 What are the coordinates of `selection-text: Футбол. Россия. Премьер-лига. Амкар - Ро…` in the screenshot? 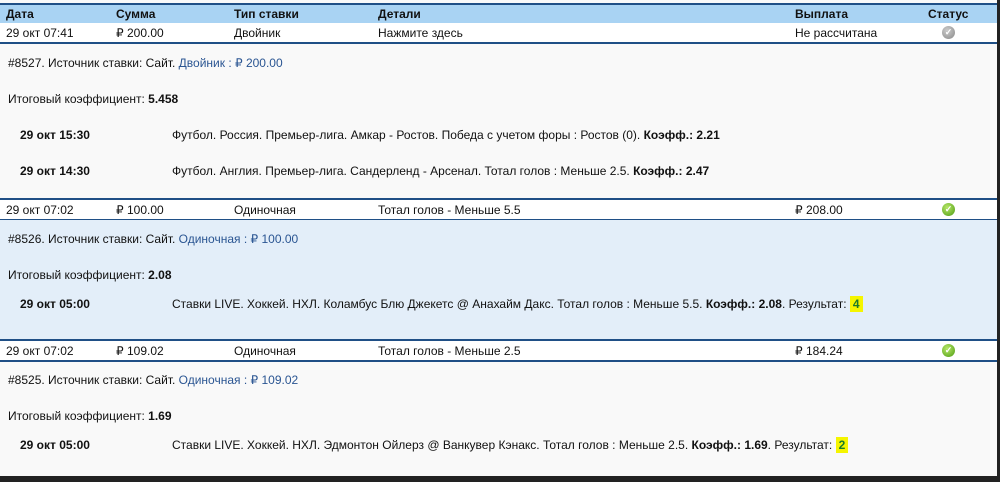 It's located at (446, 135).